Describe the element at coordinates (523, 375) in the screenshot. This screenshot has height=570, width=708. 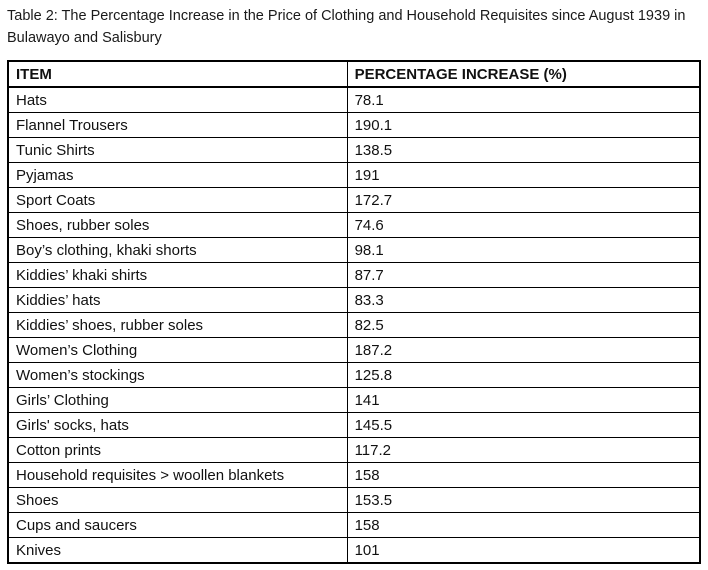
I see `value-cell: 125.8` at that location.